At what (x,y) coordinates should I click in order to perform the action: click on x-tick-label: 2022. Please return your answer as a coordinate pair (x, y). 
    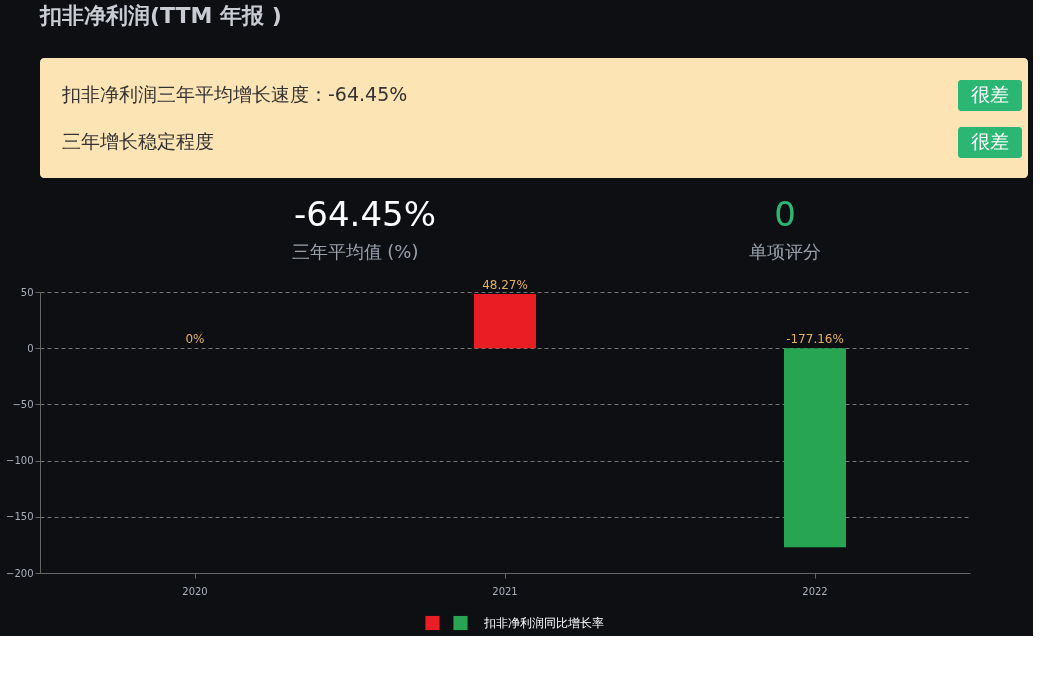
    Looking at the image, I should click on (815, 591).